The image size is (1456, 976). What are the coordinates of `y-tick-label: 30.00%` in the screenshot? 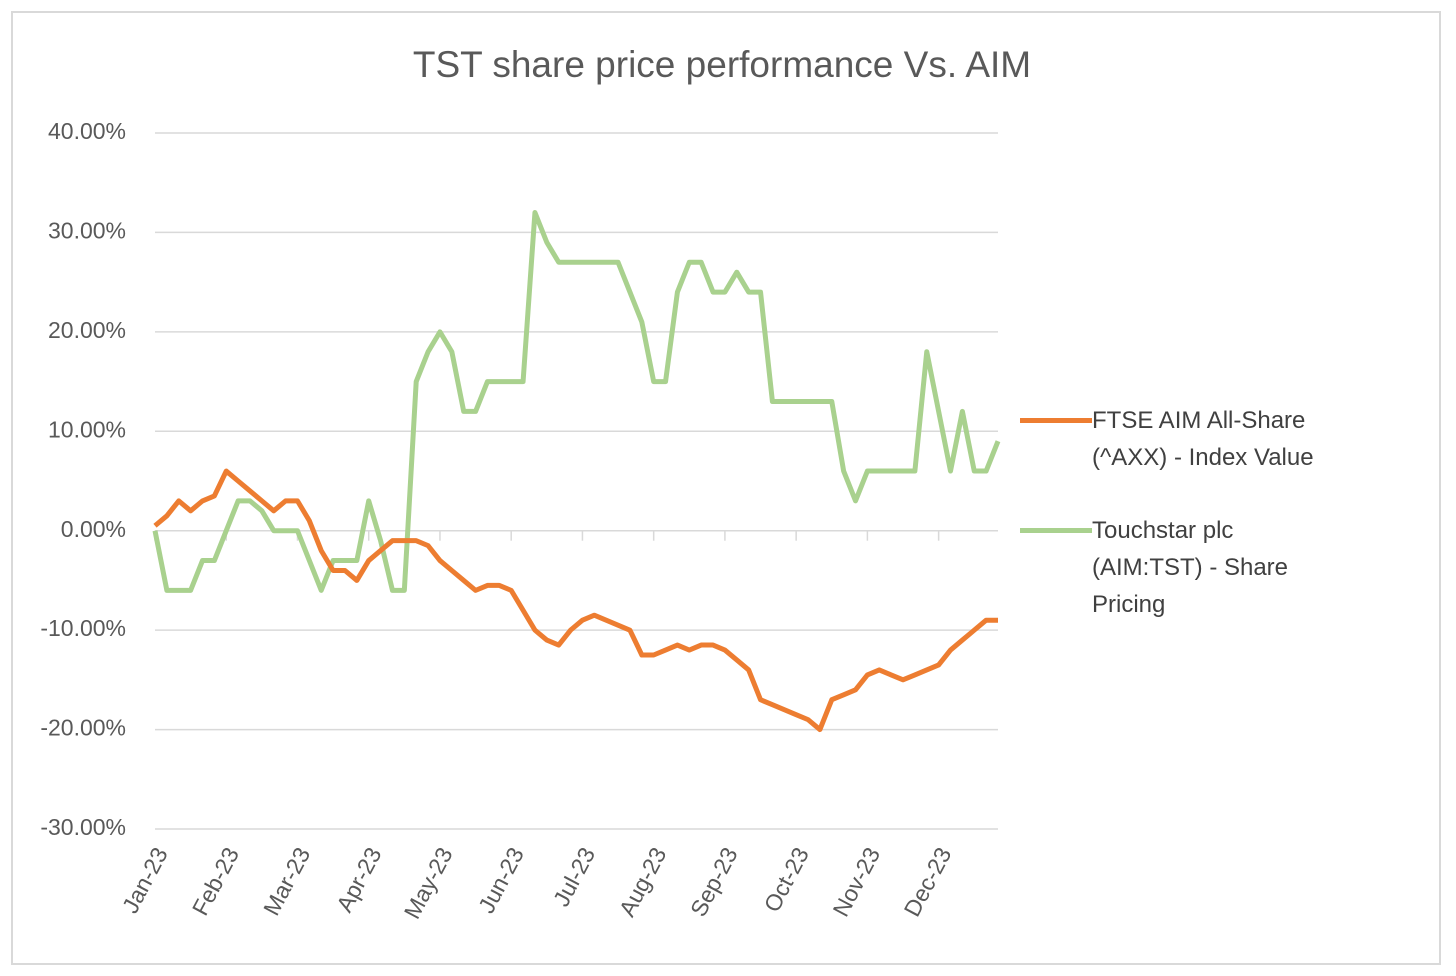 It's located at (87, 231).